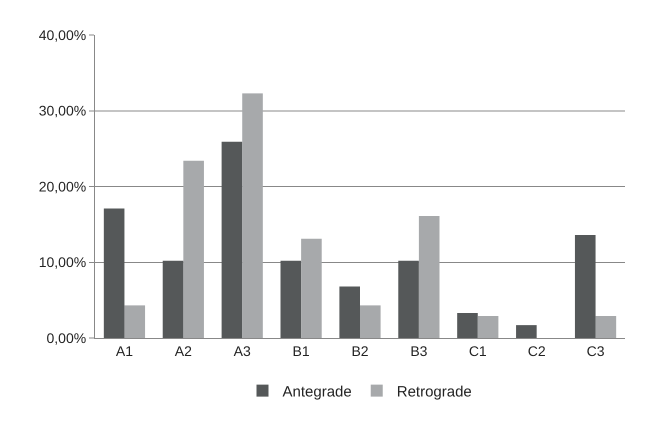 The width and height of the screenshot is (670, 423). I want to click on x-tick-label: C3, so click(595, 350).